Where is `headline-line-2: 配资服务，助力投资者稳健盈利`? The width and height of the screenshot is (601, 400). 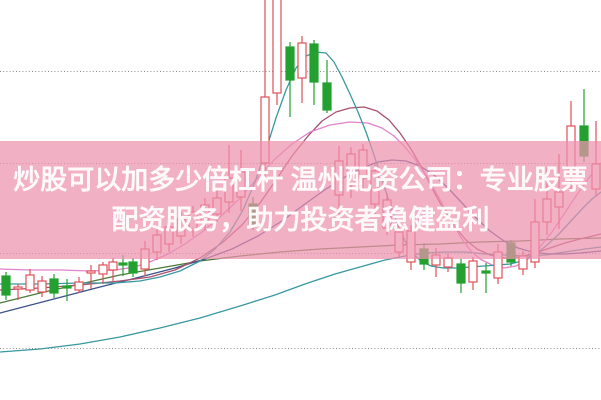 headline-line-2: 配资服务，助力投资者稳健盈利 is located at coordinates (300, 220).